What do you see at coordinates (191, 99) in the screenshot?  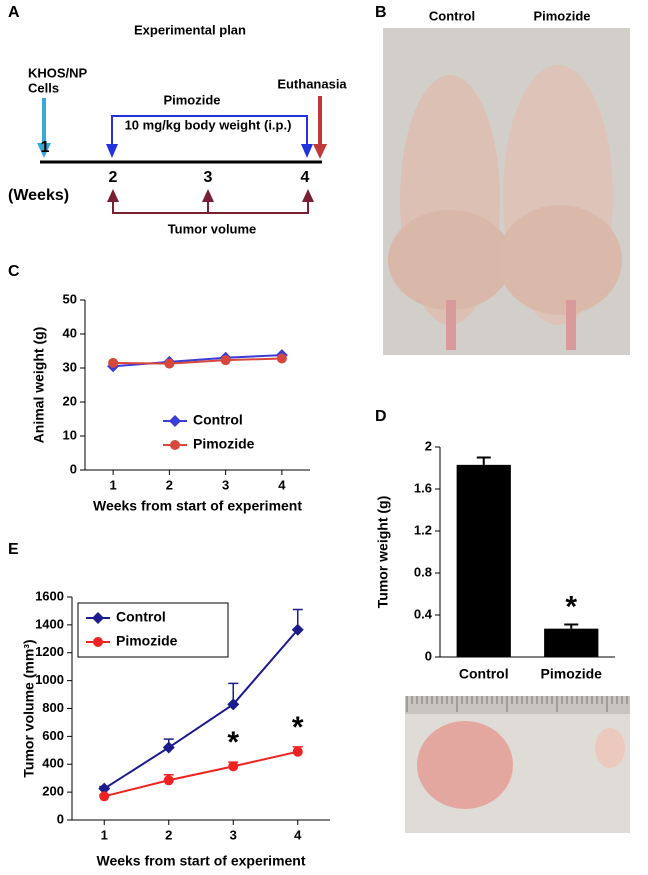 I see `treatment-label: Pimozide` at bounding box center [191, 99].